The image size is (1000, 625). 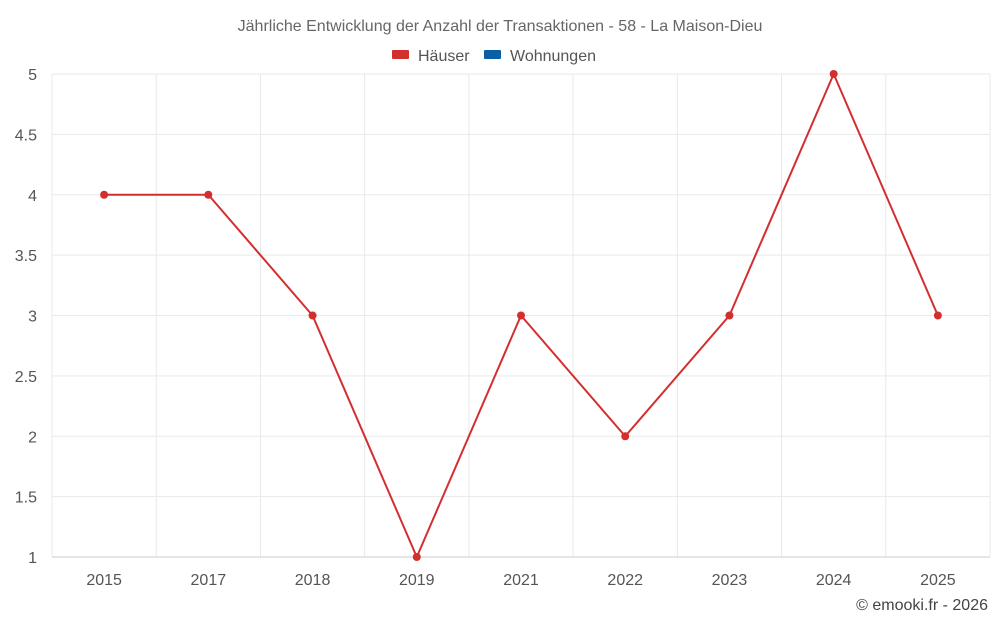 I want to click on y-axis: 1 1.5 2 2.5 3 3.5 4 4.5 5, so click(x=26, y=317).